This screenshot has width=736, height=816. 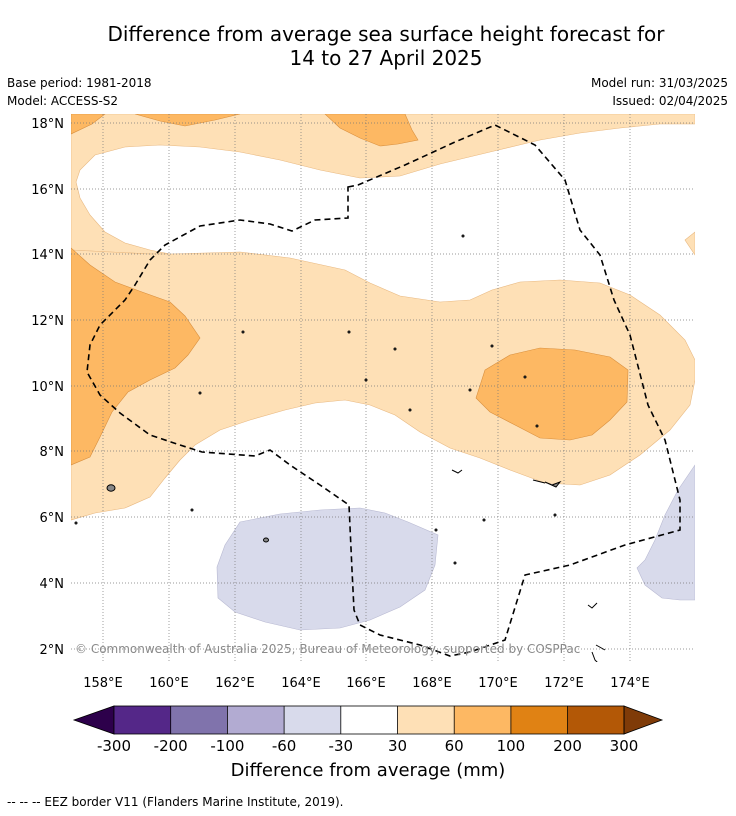 I want to click on colorbar-extend-low, so click(x=93, y=720).